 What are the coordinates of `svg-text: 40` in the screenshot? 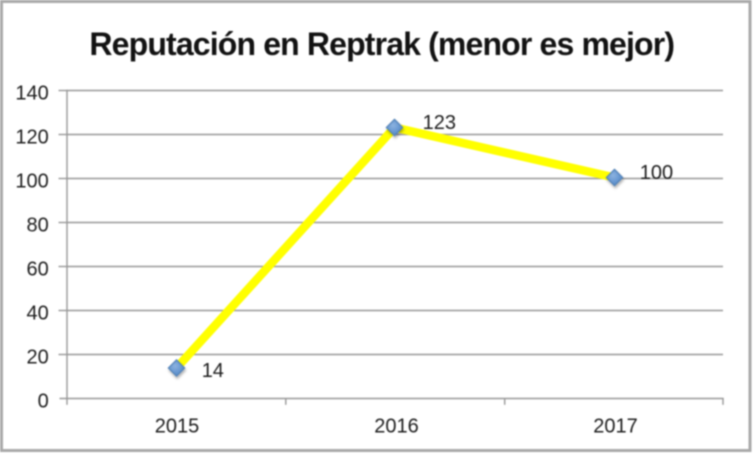 It's located at (38, 313).